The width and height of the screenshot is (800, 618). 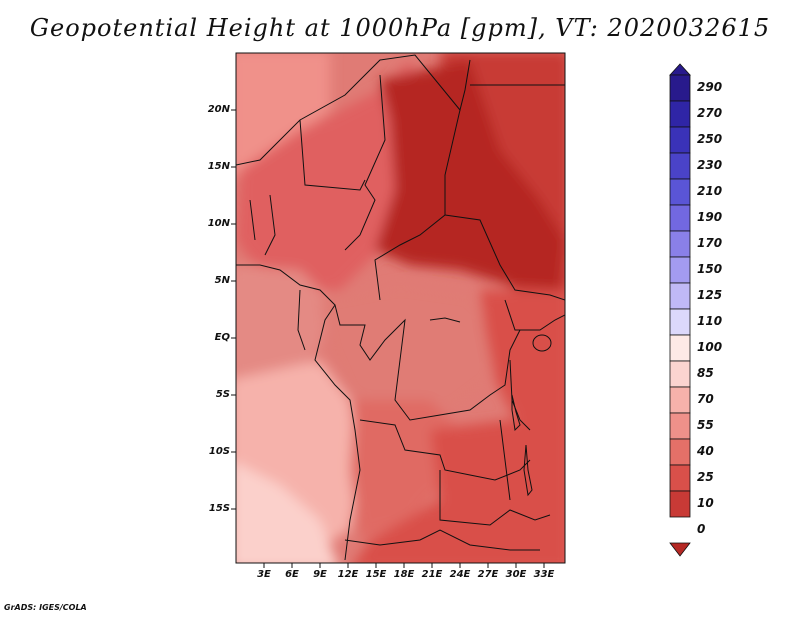 I want to click on lat-label: 5N, so click(x=222, y=280).